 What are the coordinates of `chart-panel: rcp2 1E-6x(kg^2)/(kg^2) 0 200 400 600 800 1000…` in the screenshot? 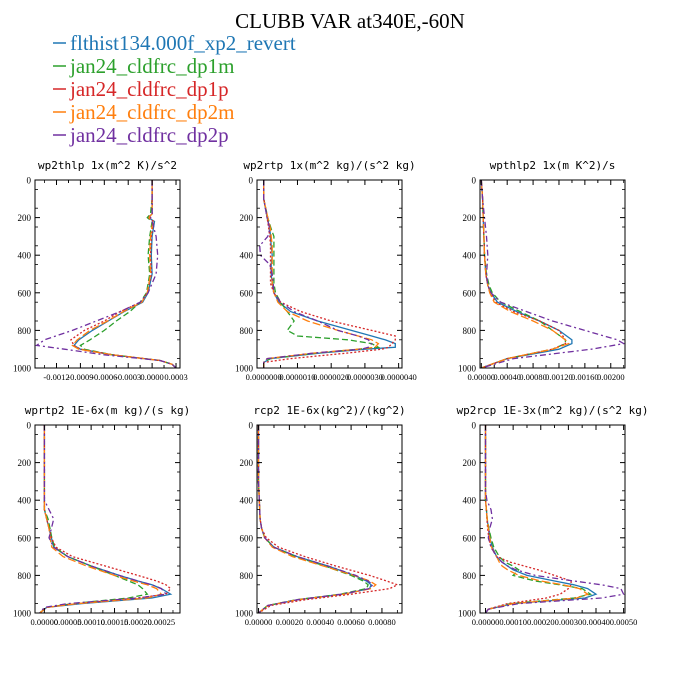 It's located at (320, 515).